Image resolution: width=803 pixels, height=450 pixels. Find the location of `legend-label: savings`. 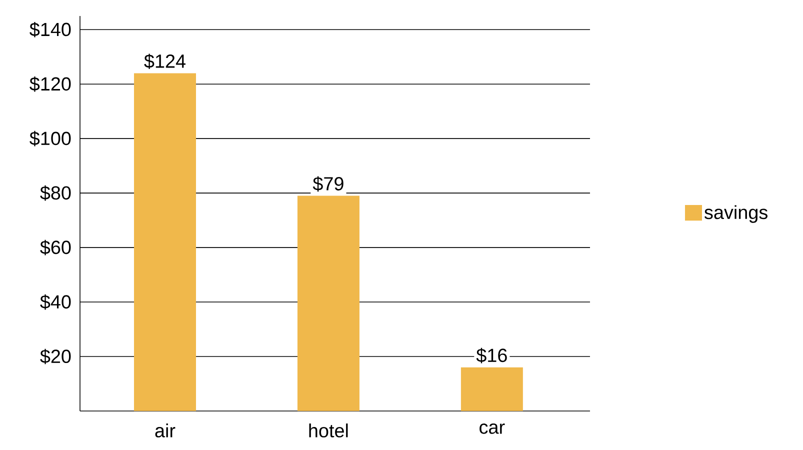

legend-label: savings is located at coordinates (736, 214).